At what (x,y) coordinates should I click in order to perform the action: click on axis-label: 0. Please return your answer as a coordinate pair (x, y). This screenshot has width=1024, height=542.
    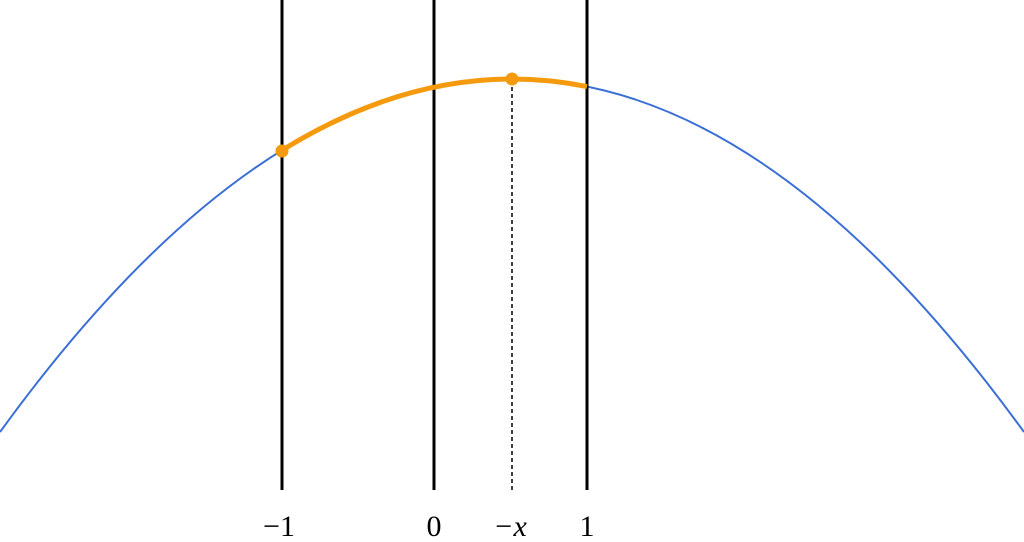
    Looking at the image, I should click on (434, 526).